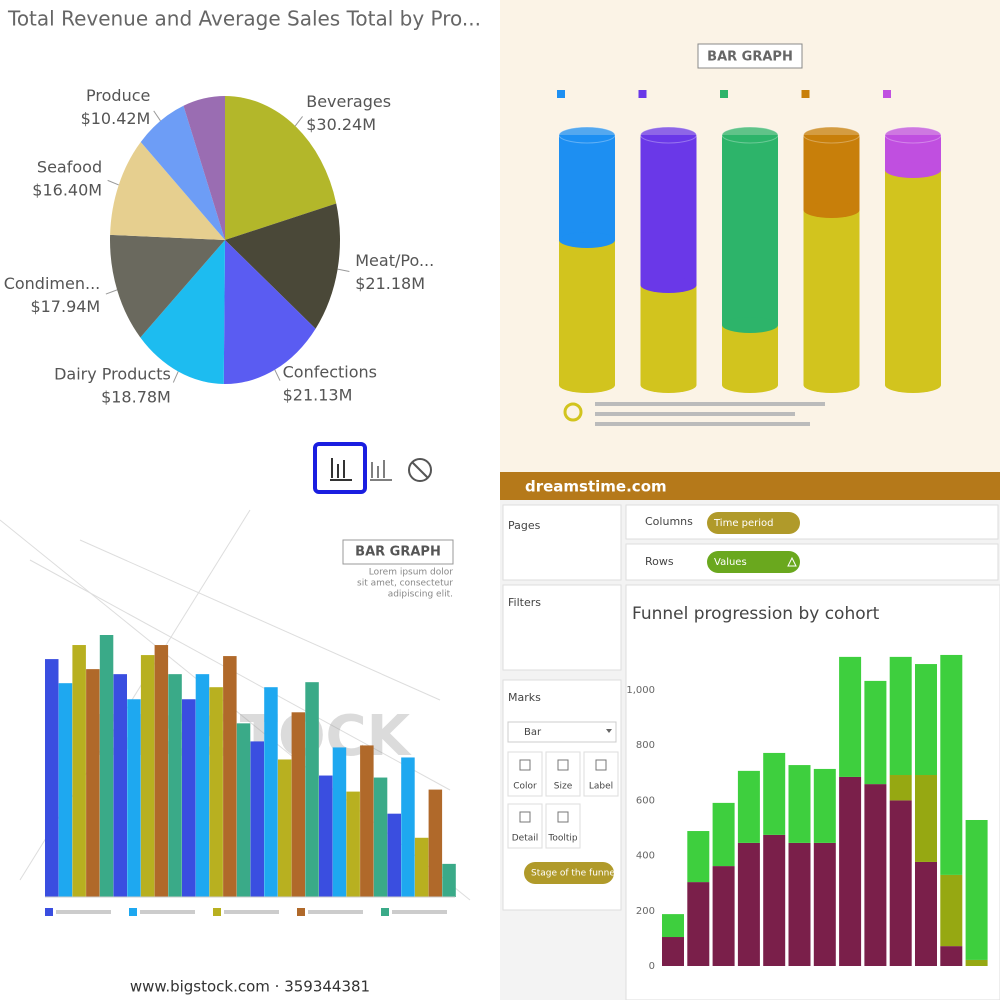 The image size is (1000, 1000). I want to click on icon-clear, so click(420, 470).